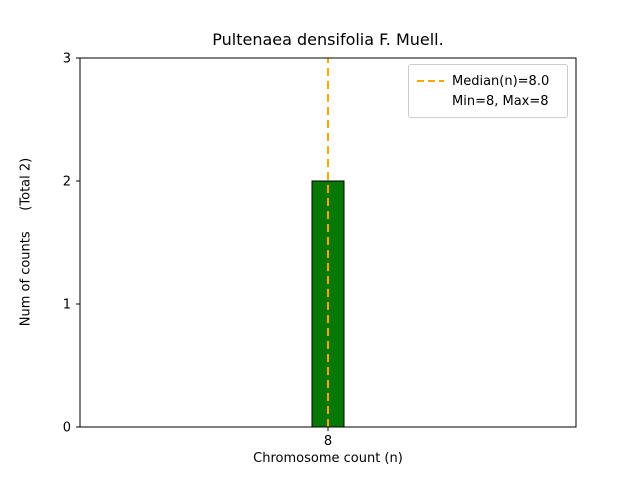 The height and width of the screenshot is (480, 640). I want to click on y-tick-label: 1, so click(67, 305).